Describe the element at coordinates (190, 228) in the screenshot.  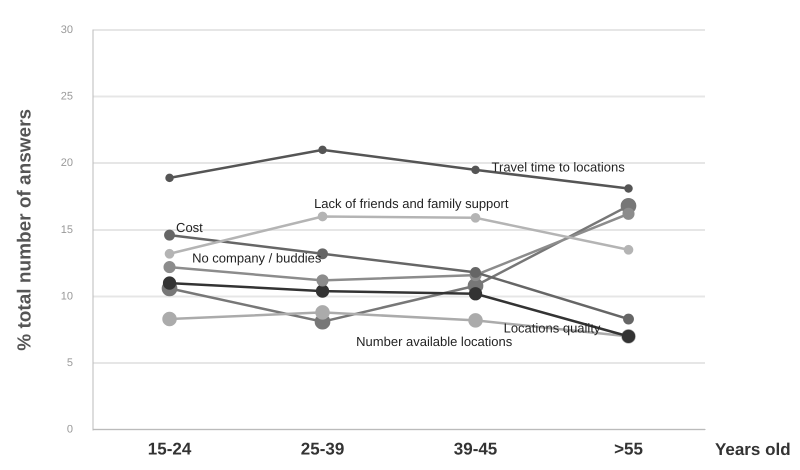
I see `series-label: Cost` at that location.